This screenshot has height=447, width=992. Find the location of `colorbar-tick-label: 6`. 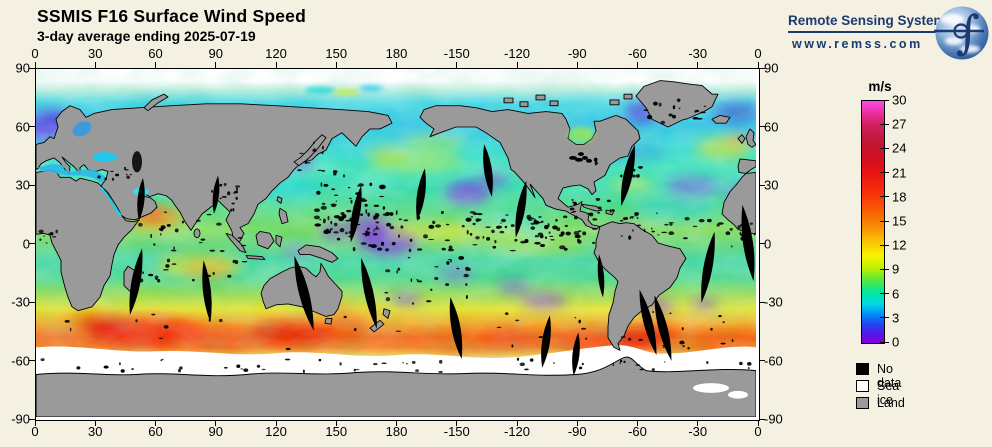

colorbar-tick-label: 6 is located at coordinates (896, 294).